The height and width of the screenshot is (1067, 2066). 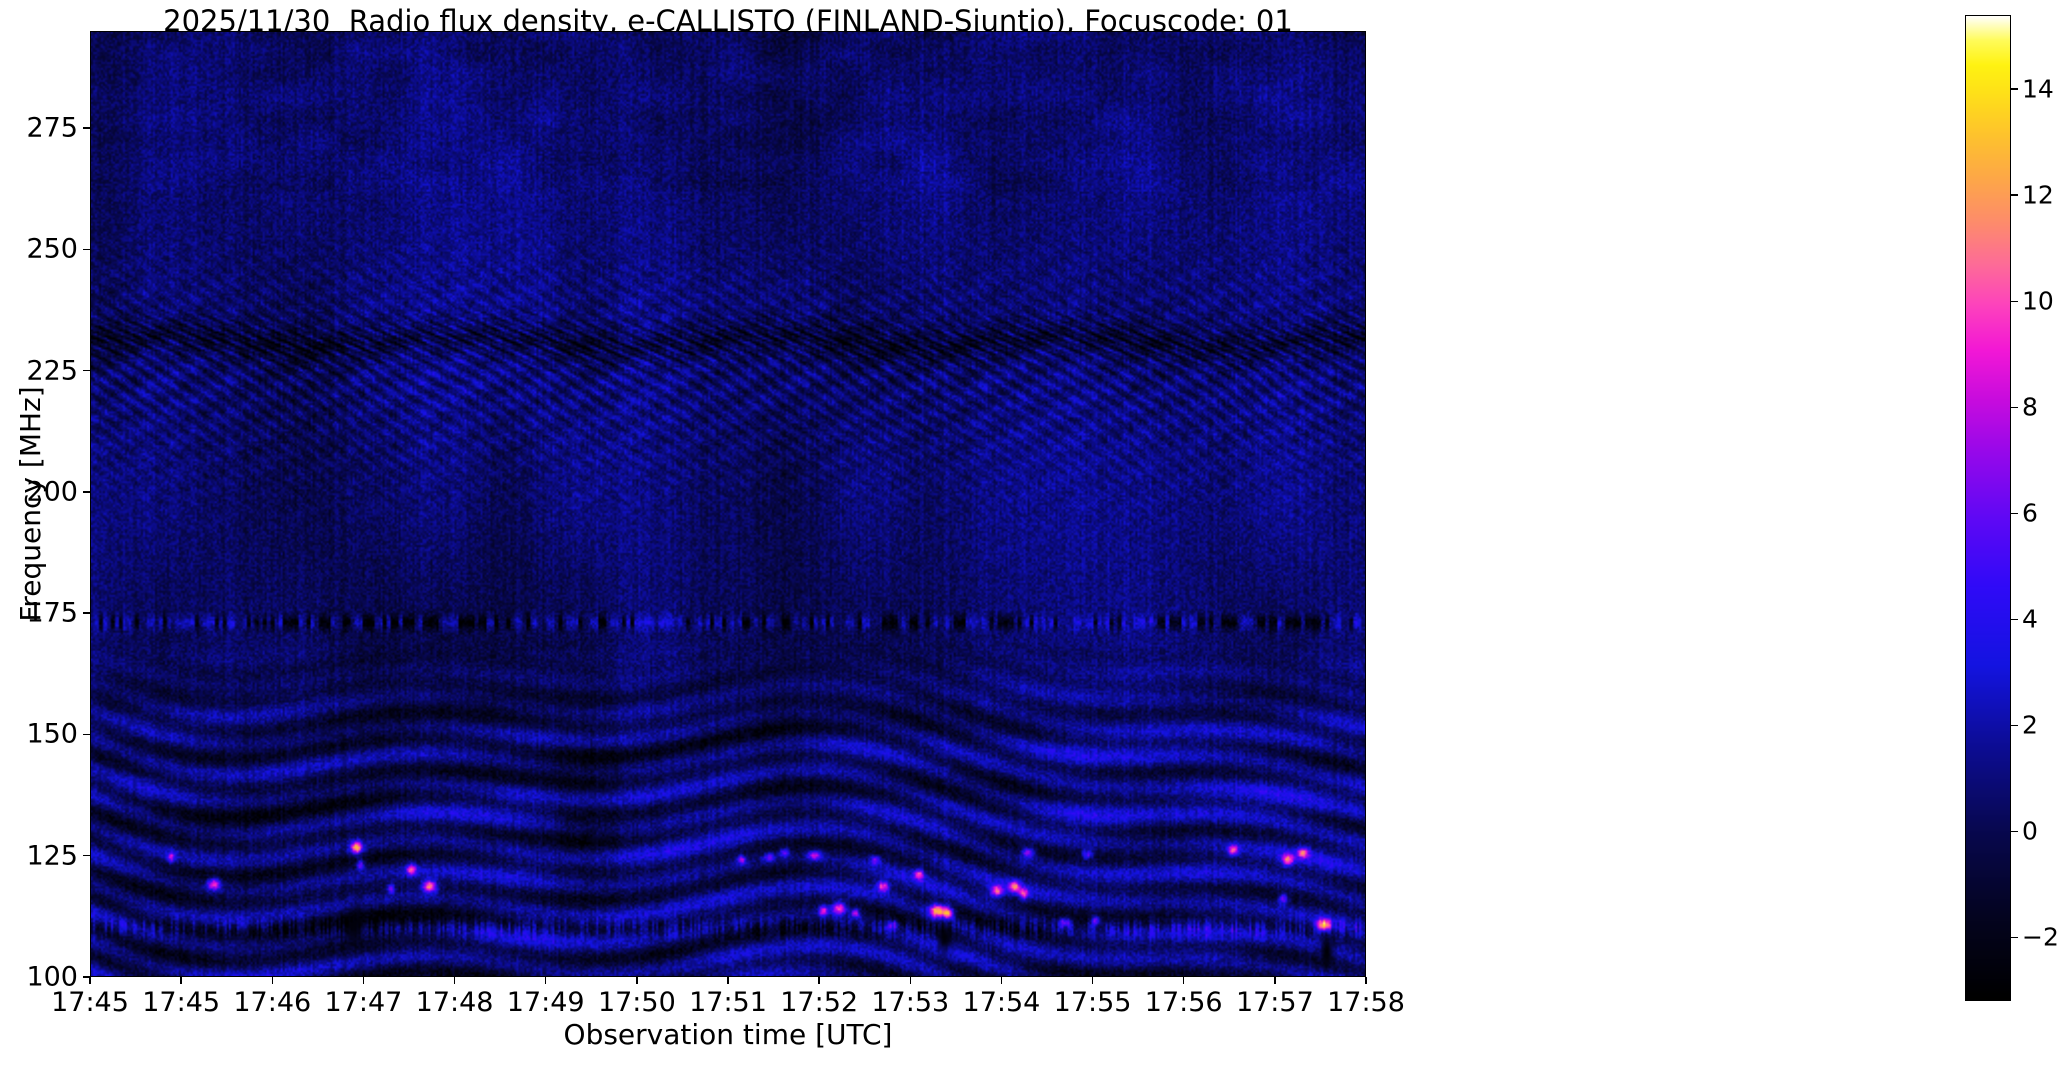 I want to click on y-tick-label: 150, so click(x=52, y=734).